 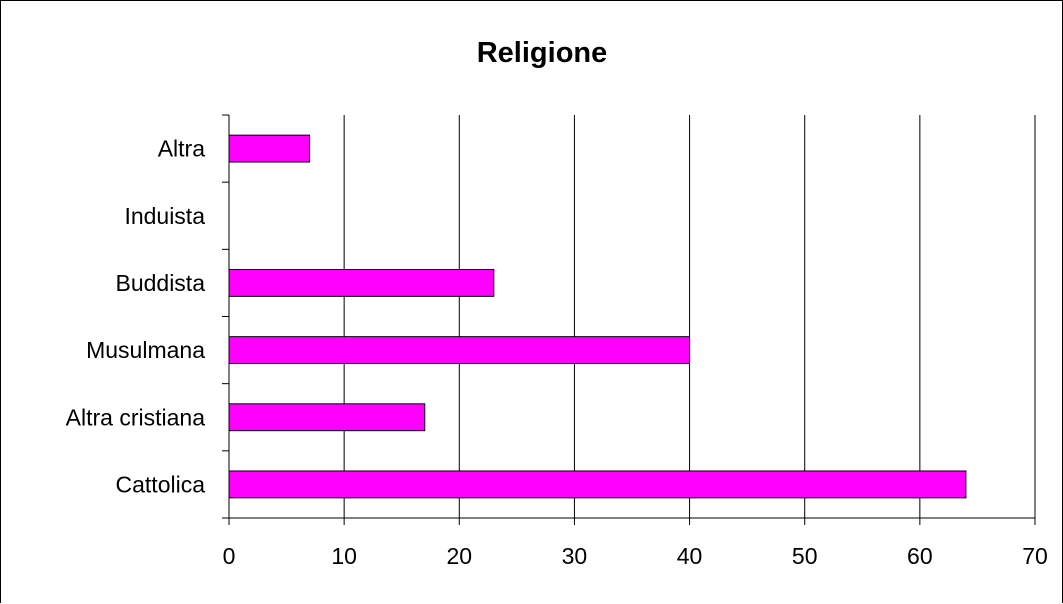 I want to click on y-category-label: Buddista, so click(x=160, y=283).